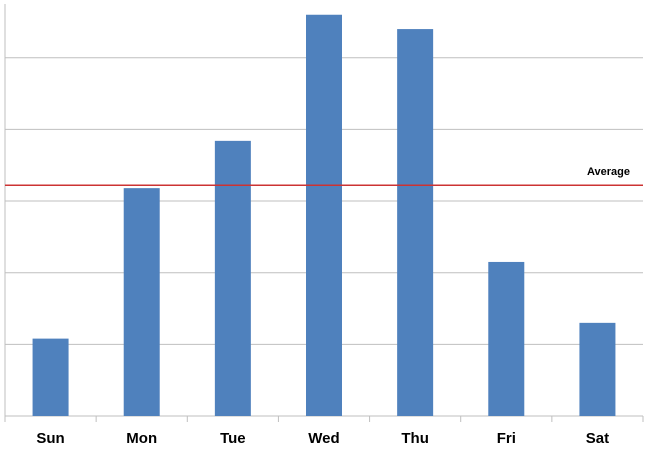 The height and width of the screenshot is (451, 650). I want to click on x-tick-label: Wed, so click(323, 438).